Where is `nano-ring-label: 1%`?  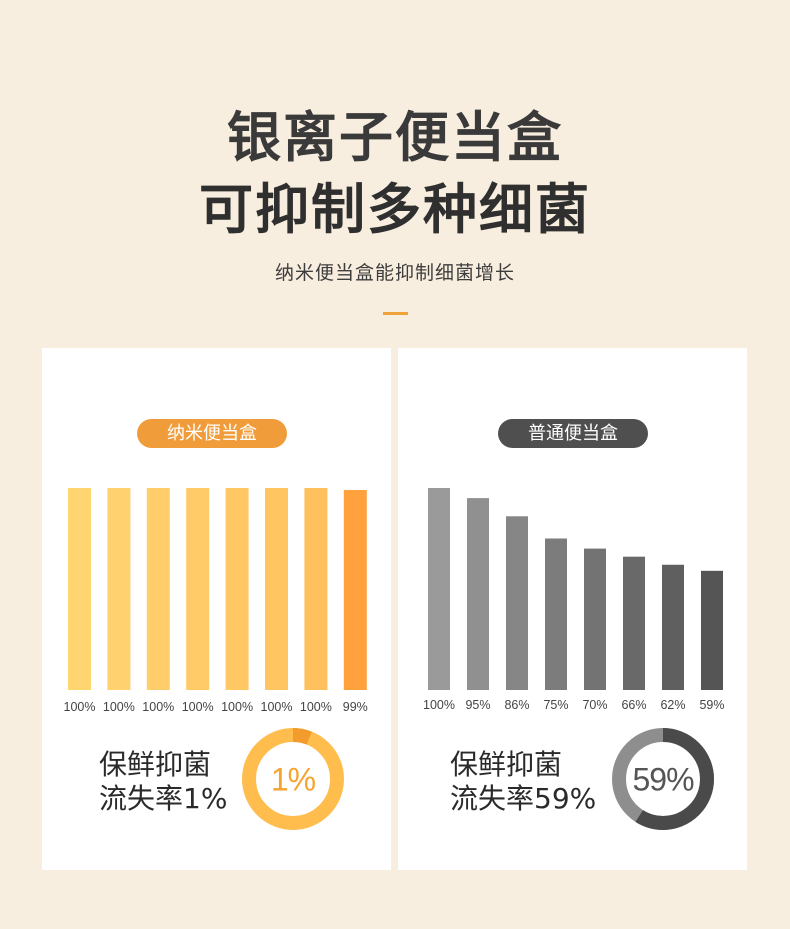 nano-ring-label: 1% is located at coordinates (293, 780).